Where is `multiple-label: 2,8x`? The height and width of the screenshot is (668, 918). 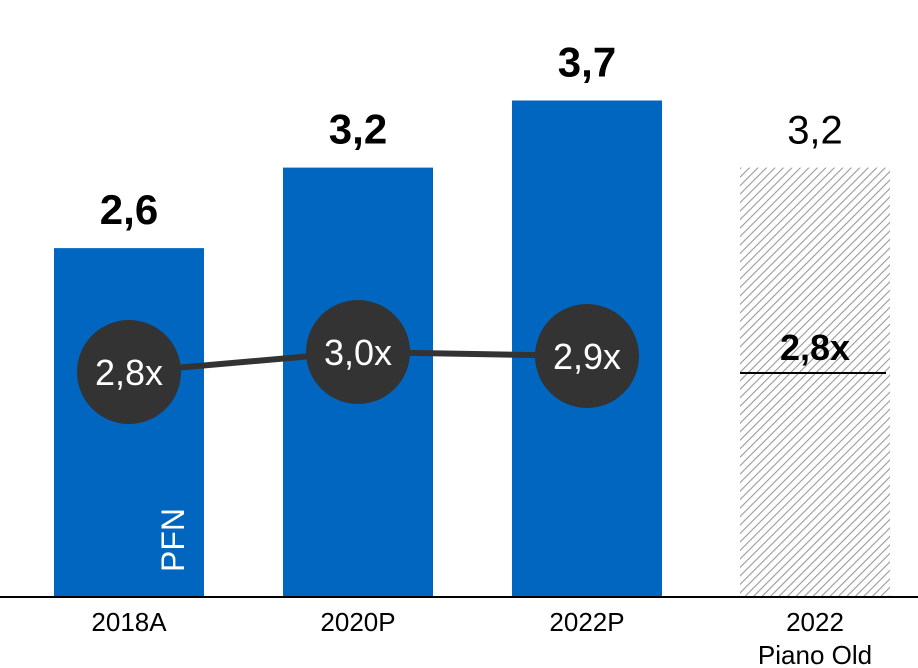
multiple-label: 2,8x is located at coordinates (129, 372).